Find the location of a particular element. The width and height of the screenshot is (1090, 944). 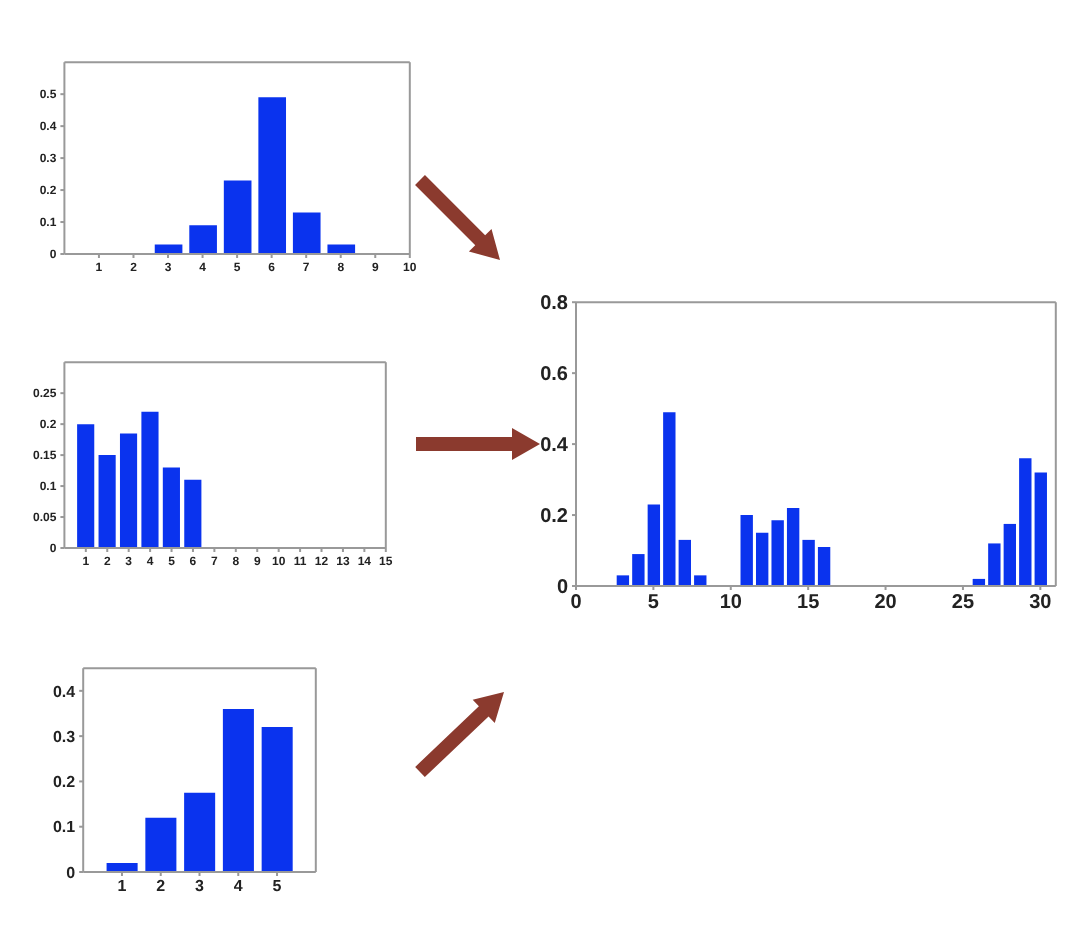

x-tick-label: 10 is located at coordinates (731, 603).